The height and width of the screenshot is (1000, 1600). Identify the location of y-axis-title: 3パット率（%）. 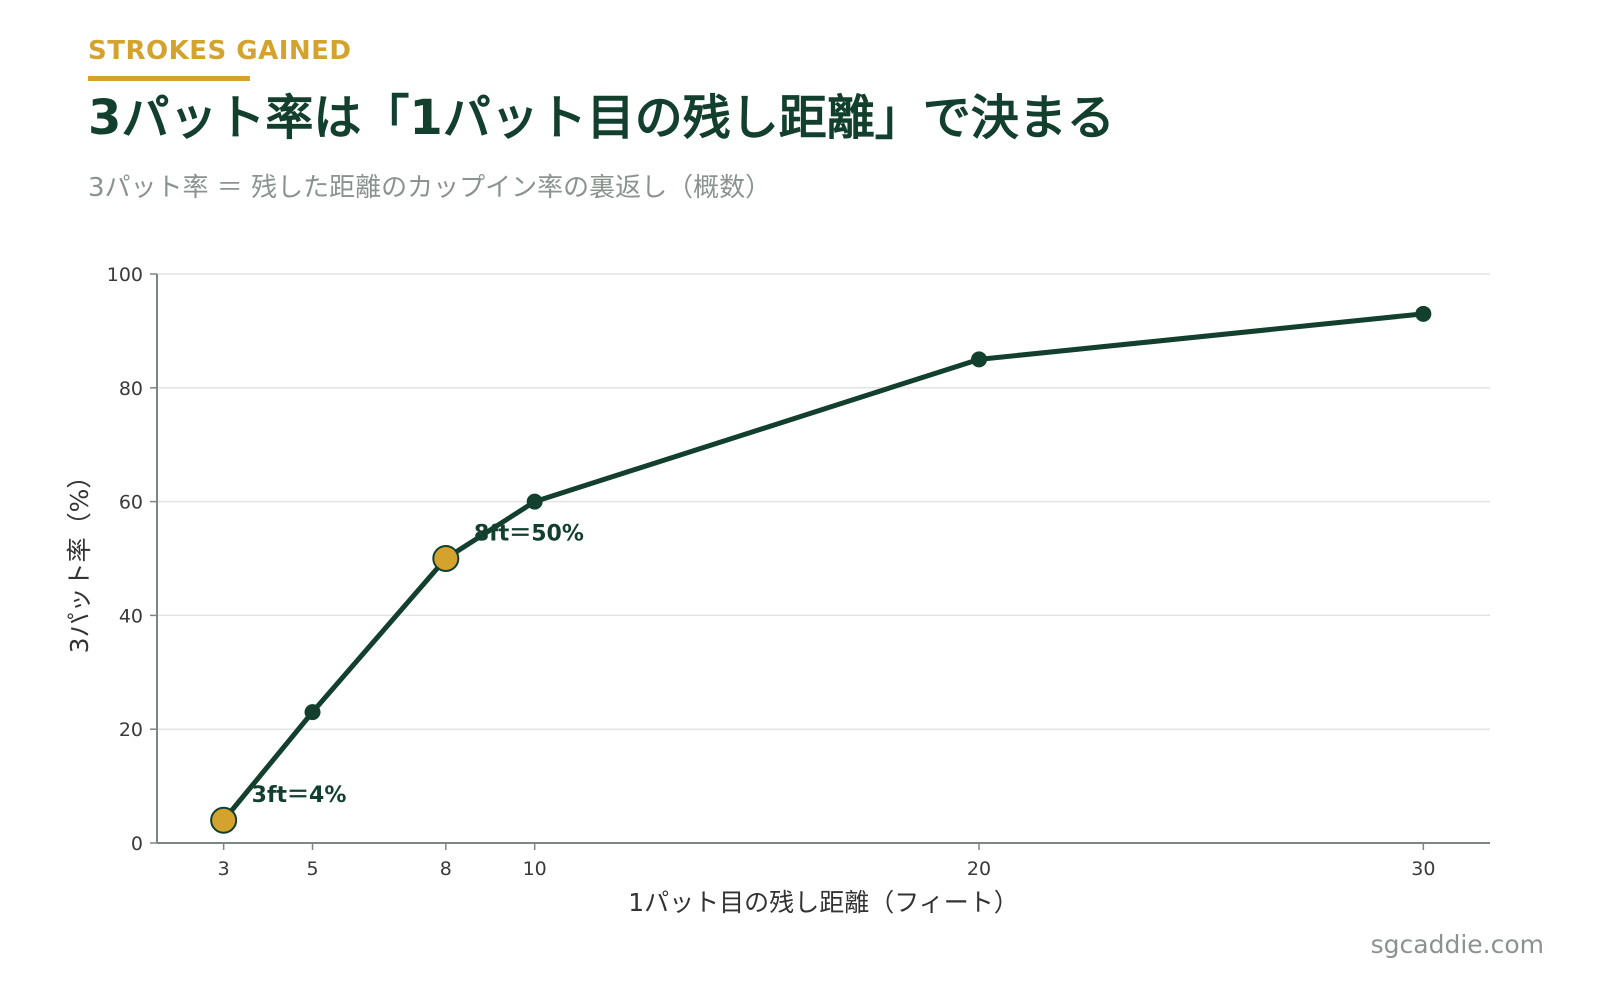
(79, 559).